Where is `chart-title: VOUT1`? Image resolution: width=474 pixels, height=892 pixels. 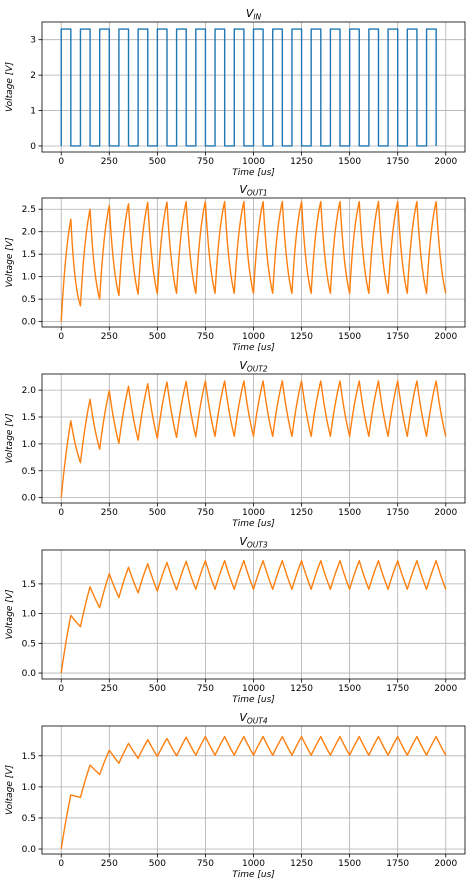
chart-title: VOUT1 is located at coordinates (253, 190).